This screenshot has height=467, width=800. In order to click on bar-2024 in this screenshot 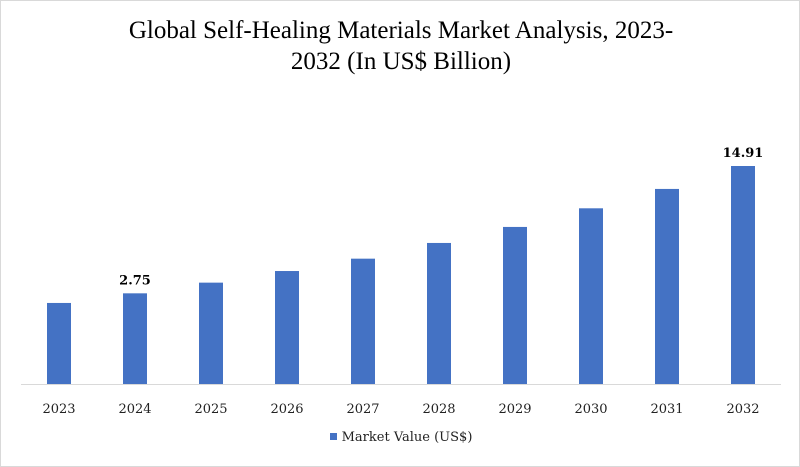, I will do `click(135, 338)`.